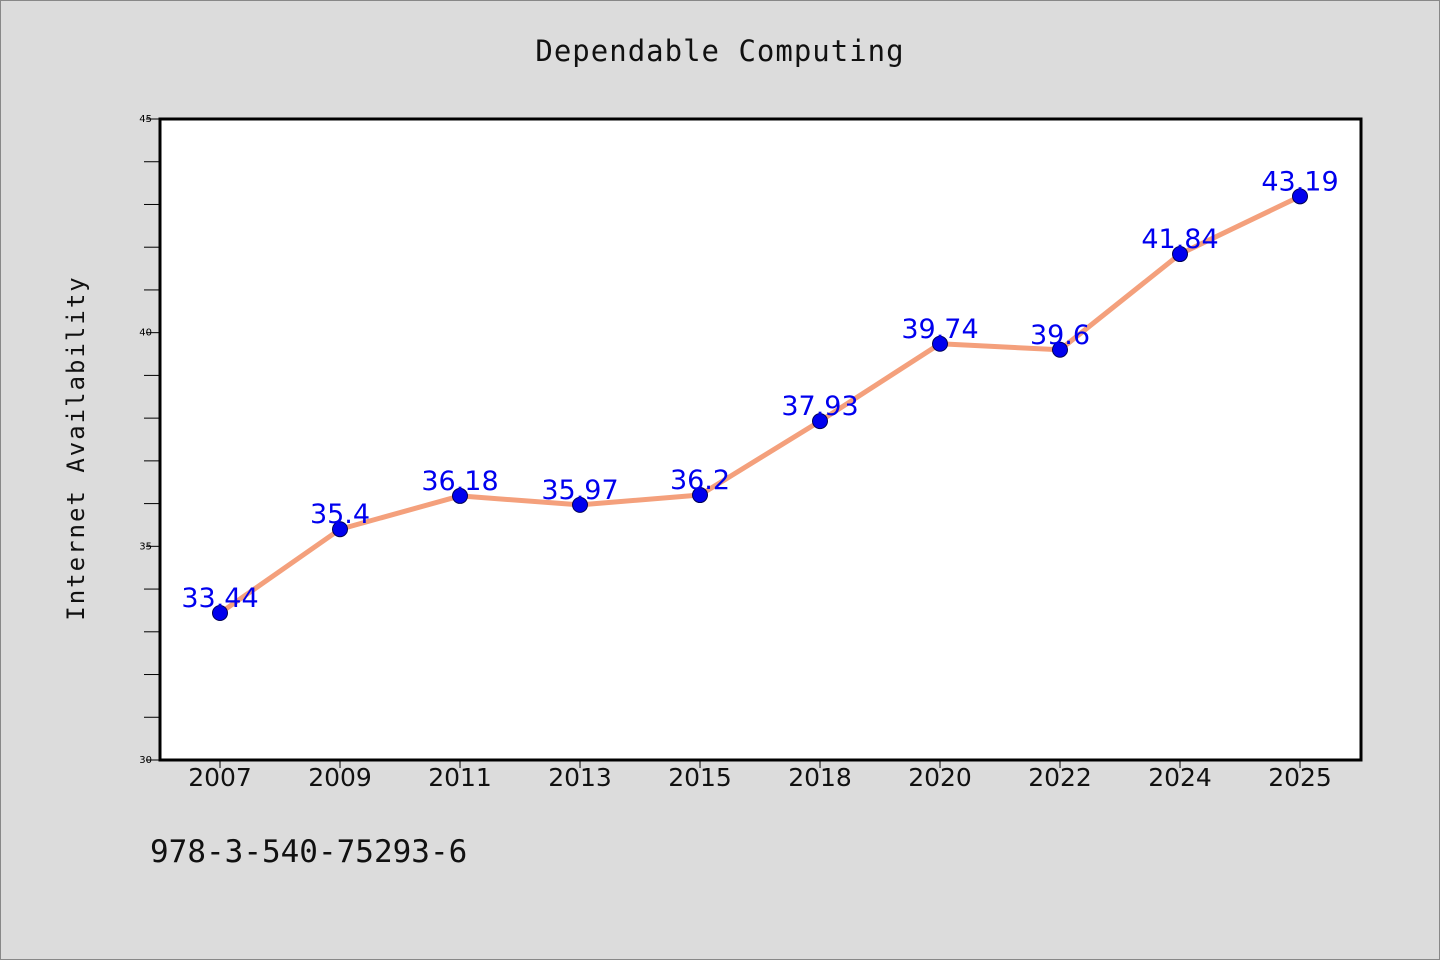 This screenshot has height=960, width=1440. Describe the element at coordinates (309, 852) in the screenshot. I see `isbn-footnote: 978-3-540-75293-6` at that location.